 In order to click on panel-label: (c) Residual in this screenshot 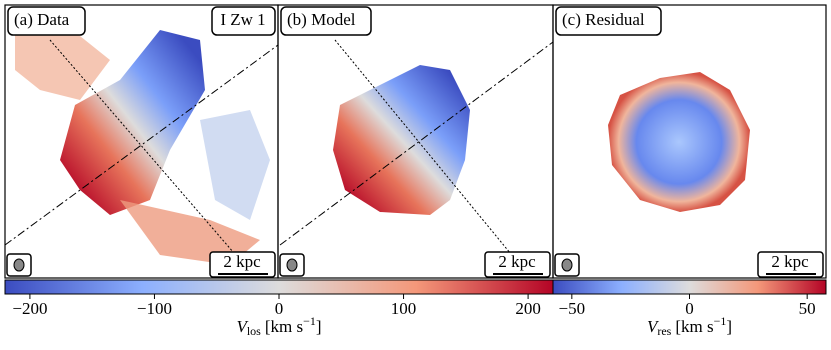, I will do `click(603, 19)`.